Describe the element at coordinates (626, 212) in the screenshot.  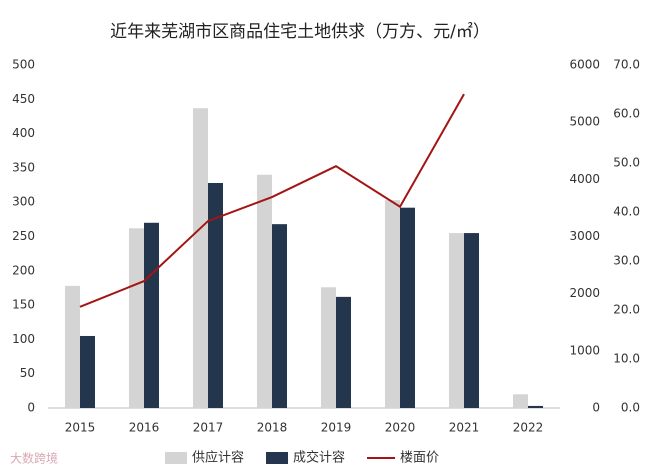
I see `y3-tick-label: 40.0` at that location.